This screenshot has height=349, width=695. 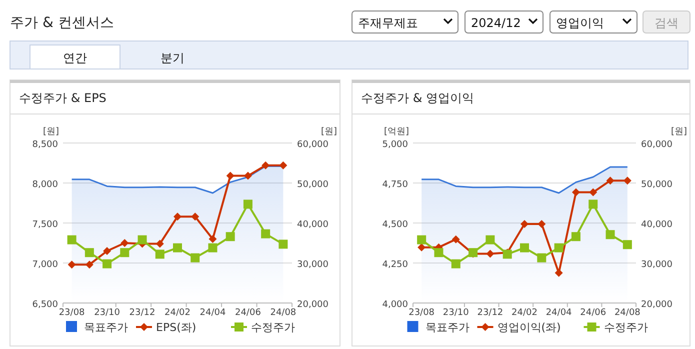 What do you see at coordinates (62, 23) in the screenshot?
I see `text: 주가 & 컨센서스` at bounding box center [62, 23].